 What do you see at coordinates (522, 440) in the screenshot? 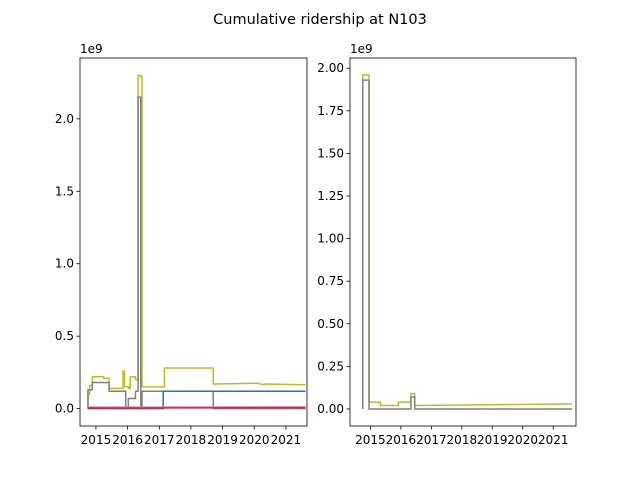
I see `right-x-tick-label: 2020` at bounding box center [522, 440].